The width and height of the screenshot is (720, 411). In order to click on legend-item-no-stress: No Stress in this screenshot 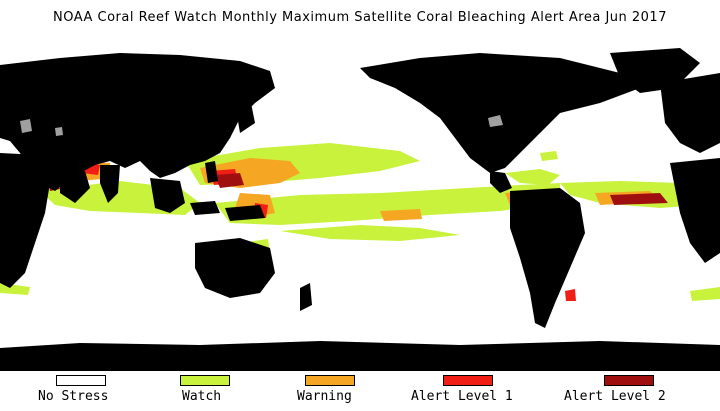, I will do `click(73, 389)`.